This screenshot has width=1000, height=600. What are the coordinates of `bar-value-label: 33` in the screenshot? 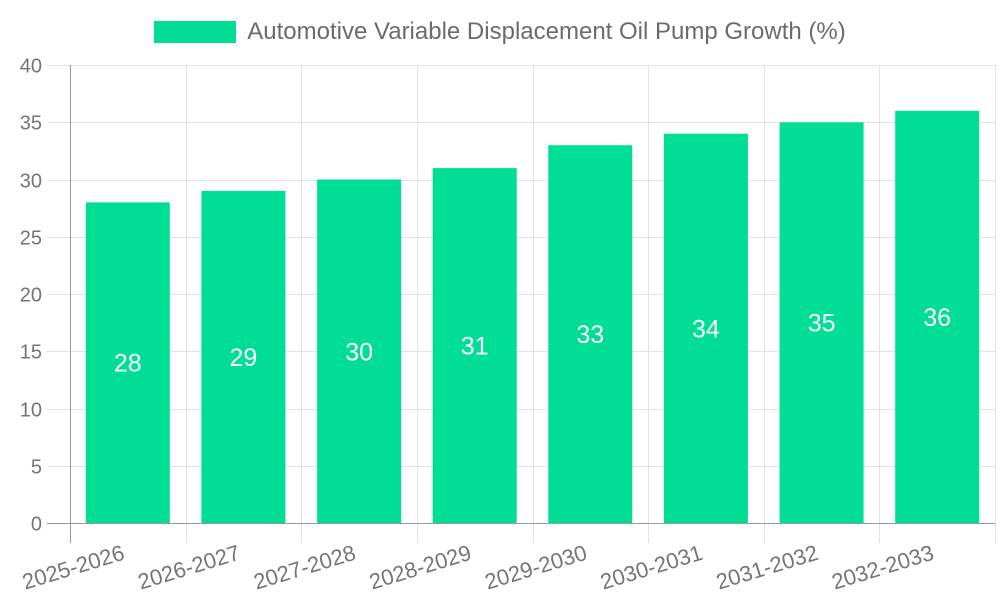 It's located at (590, 335).